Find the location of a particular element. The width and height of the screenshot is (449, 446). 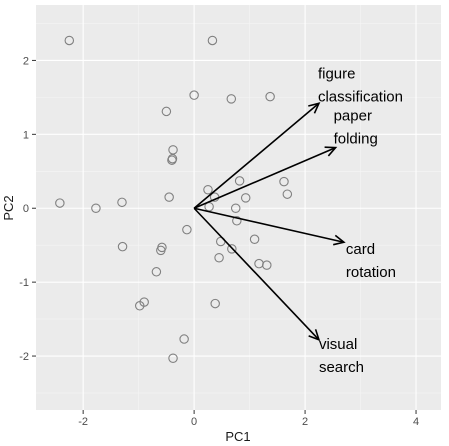

x-tick-label: 4 is located at coordinates (416, 422).